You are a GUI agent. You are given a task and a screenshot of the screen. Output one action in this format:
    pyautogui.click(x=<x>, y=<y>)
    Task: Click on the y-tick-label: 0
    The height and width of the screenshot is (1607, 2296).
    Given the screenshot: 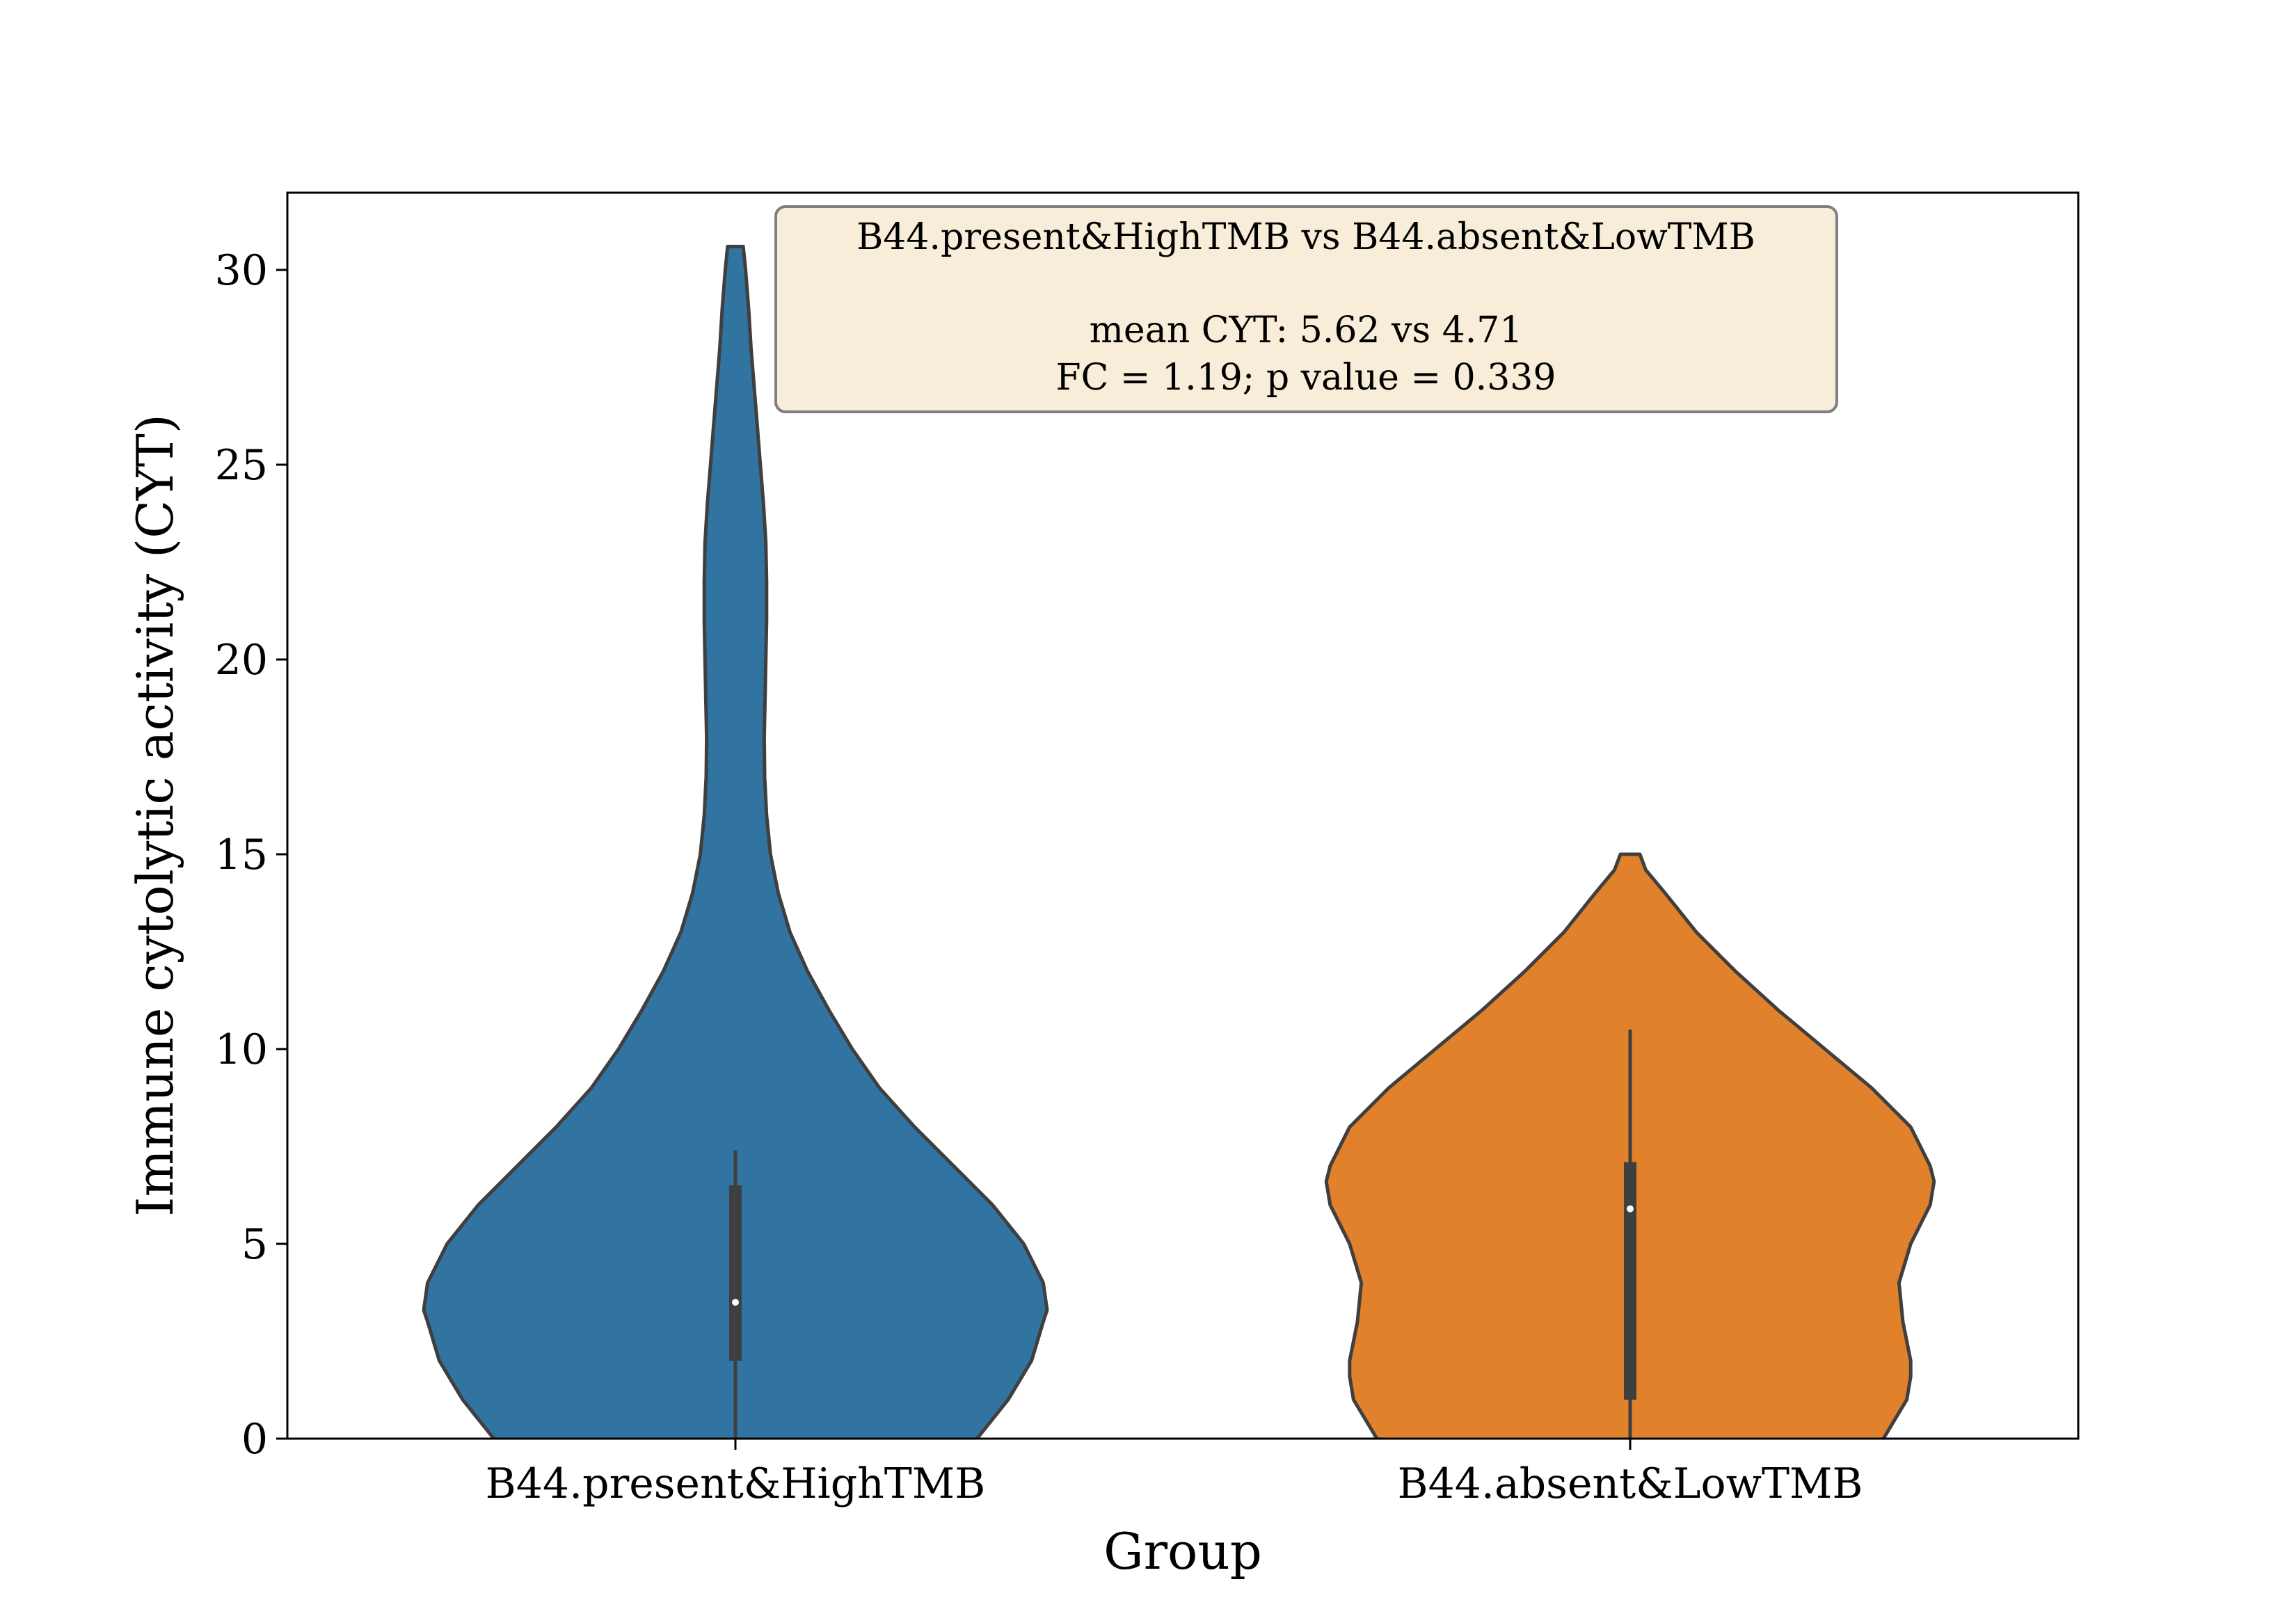 What is the action you would take?
    pyautogui.click(x=255, y=1439)
    